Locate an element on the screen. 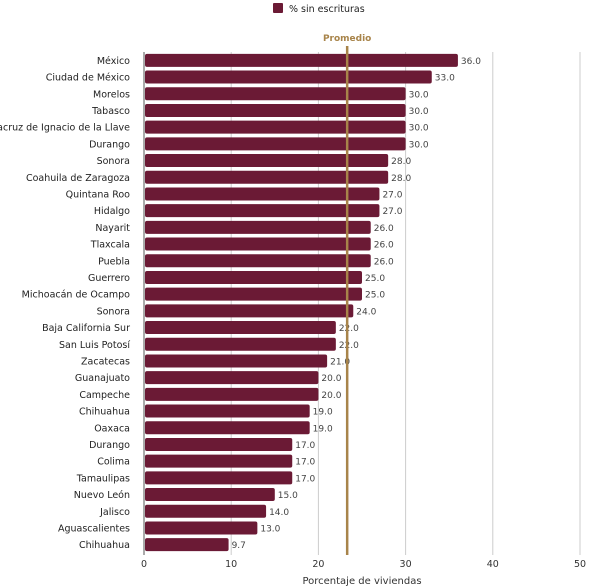  category-label: Zacatecas is located at coordinates (105, 361).